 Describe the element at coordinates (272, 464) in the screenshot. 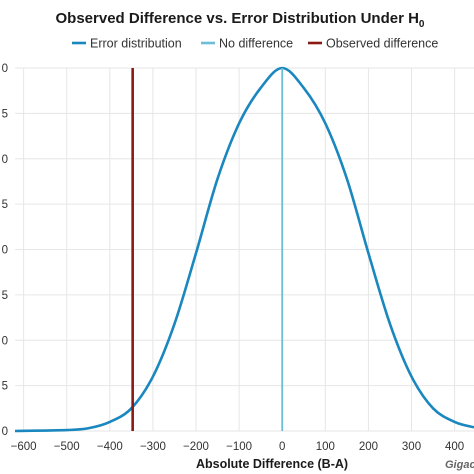

I see `x-axis-title: Absolute Difference (B-A)` at that location.